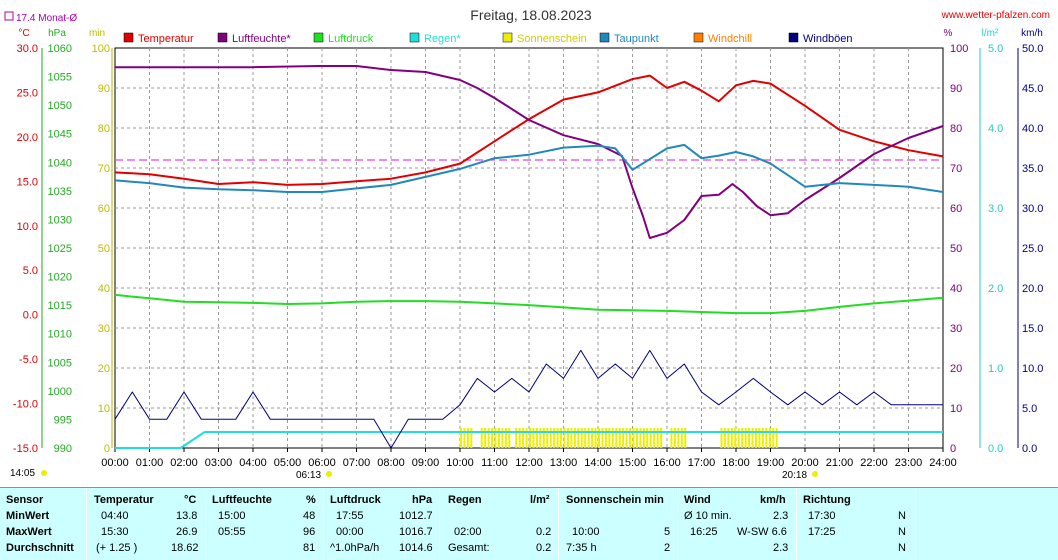 This screenshot has width=1058, height=560. What do you see at coordinates (956, 409) in the screenshot?
I see `humidity-tick: 10` at bounding box center [956, 409].